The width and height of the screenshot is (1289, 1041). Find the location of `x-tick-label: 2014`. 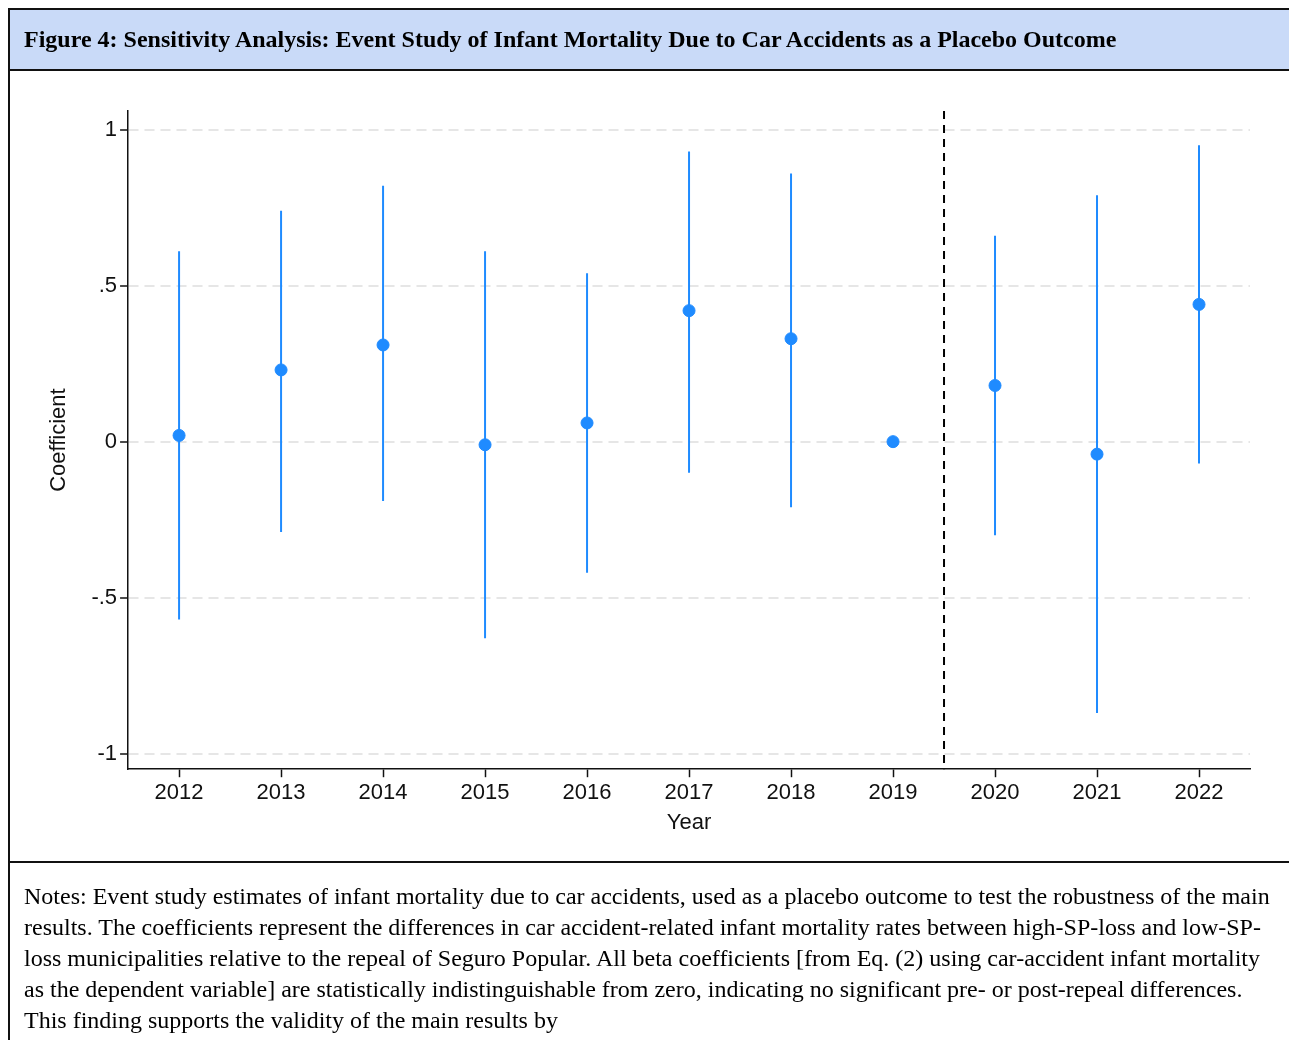

x-tick-label: 2014 is located at coordinates (383, 792).